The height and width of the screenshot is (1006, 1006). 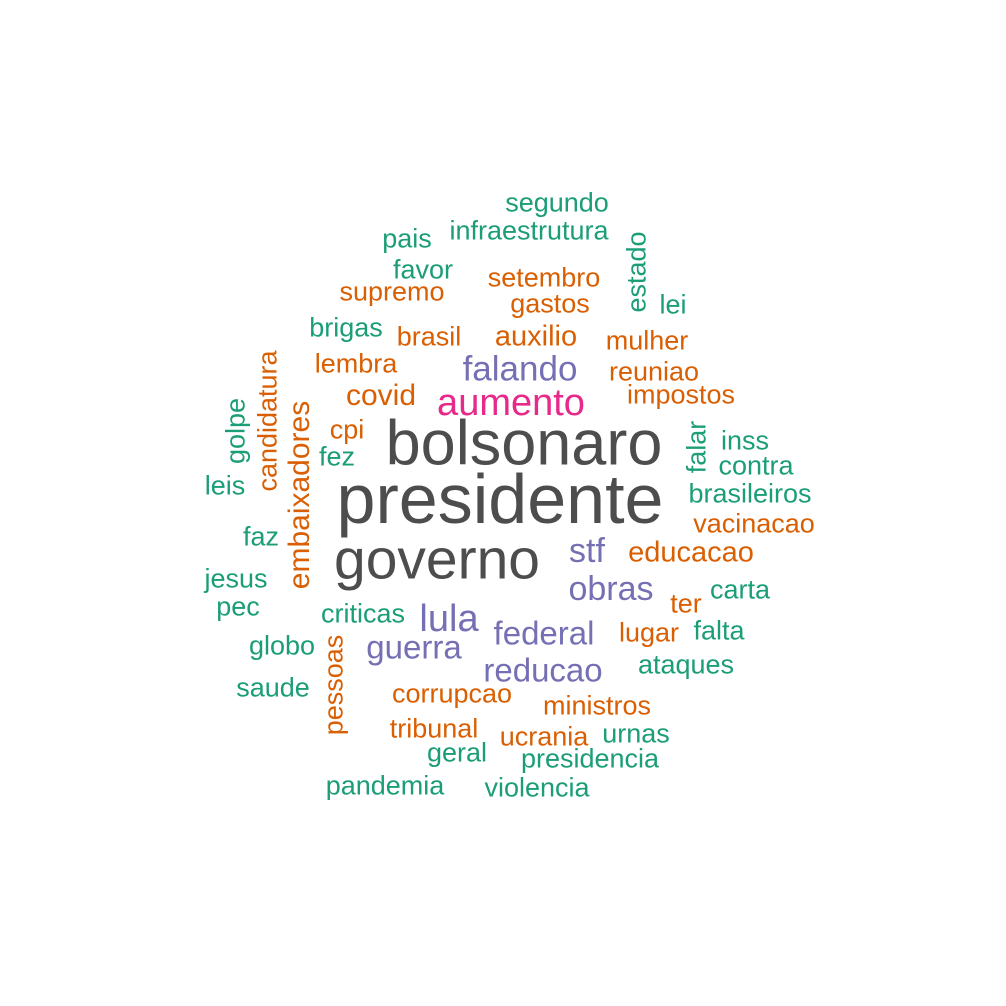 I want to click on word-gastos: gastos, so click(x=550, y=303).